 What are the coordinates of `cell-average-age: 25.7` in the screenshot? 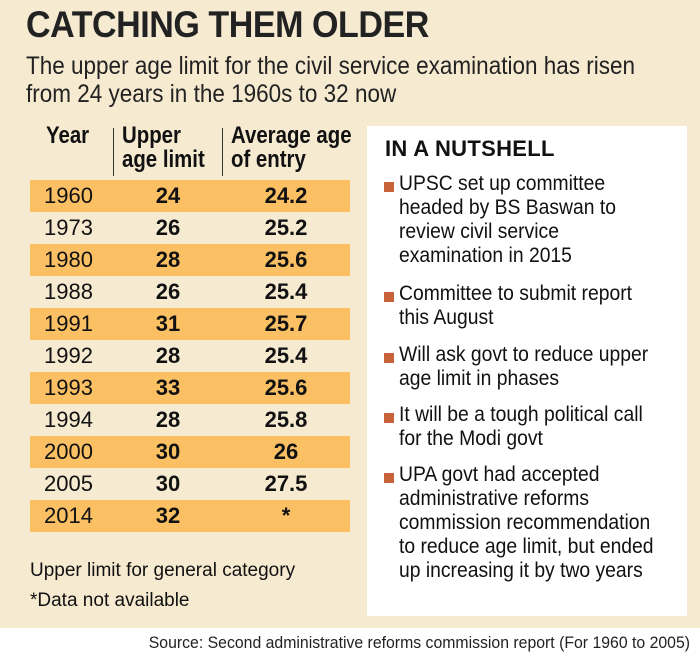 It's located at (286, 323).